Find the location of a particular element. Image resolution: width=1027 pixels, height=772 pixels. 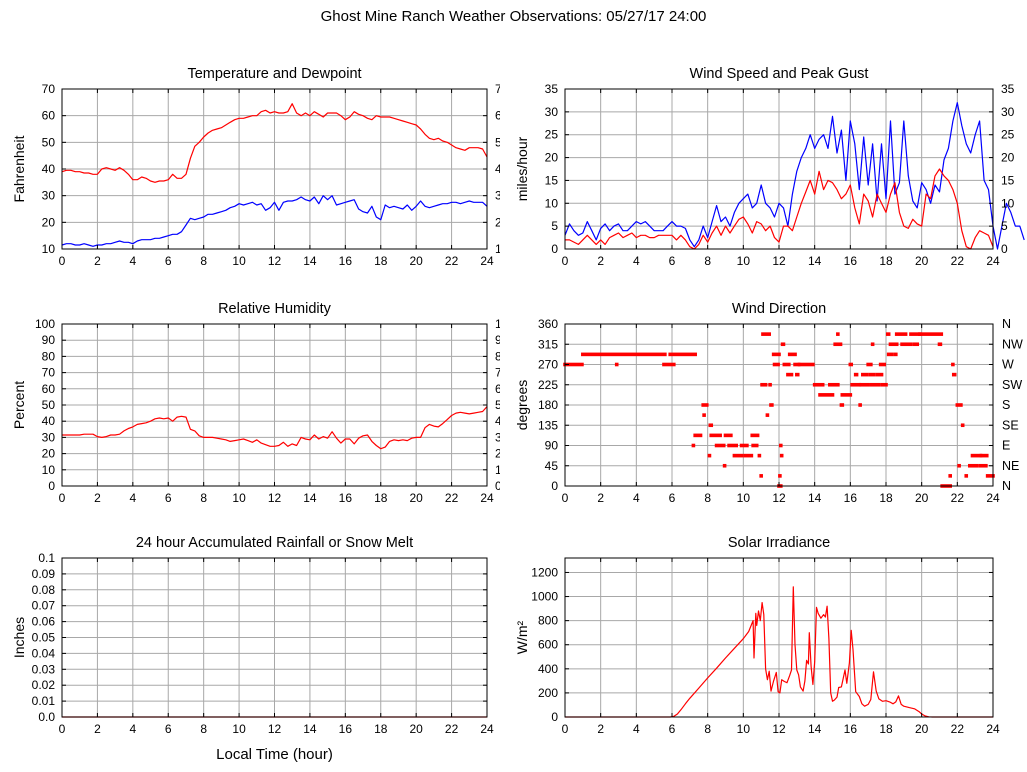

y-tick-label-right: 20 is located at coordinates (1008, 158).